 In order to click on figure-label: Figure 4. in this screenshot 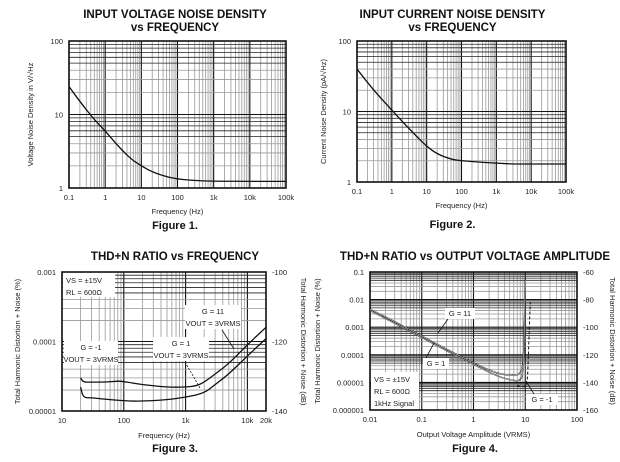, I will do `click(475, 449)`.